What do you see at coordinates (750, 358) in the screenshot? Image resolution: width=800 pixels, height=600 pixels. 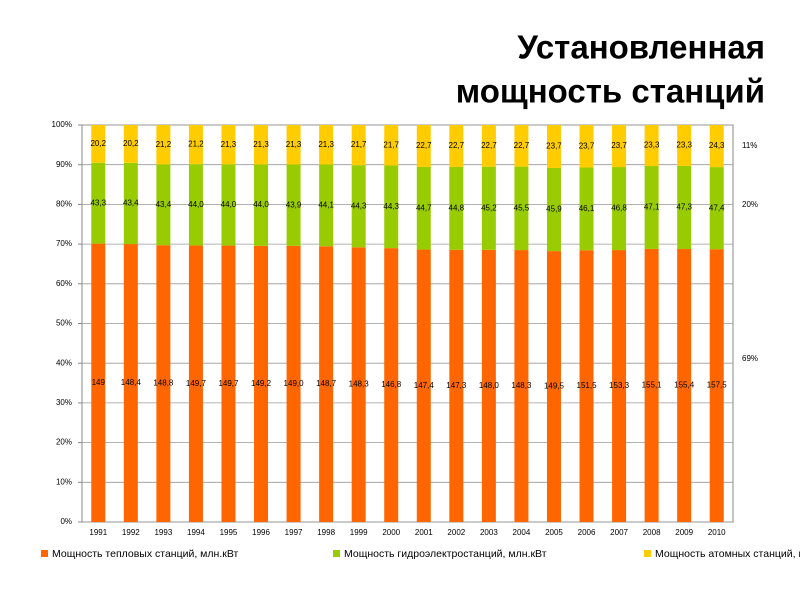 I see `annotation: 69%` at bounding box center [750, 358].